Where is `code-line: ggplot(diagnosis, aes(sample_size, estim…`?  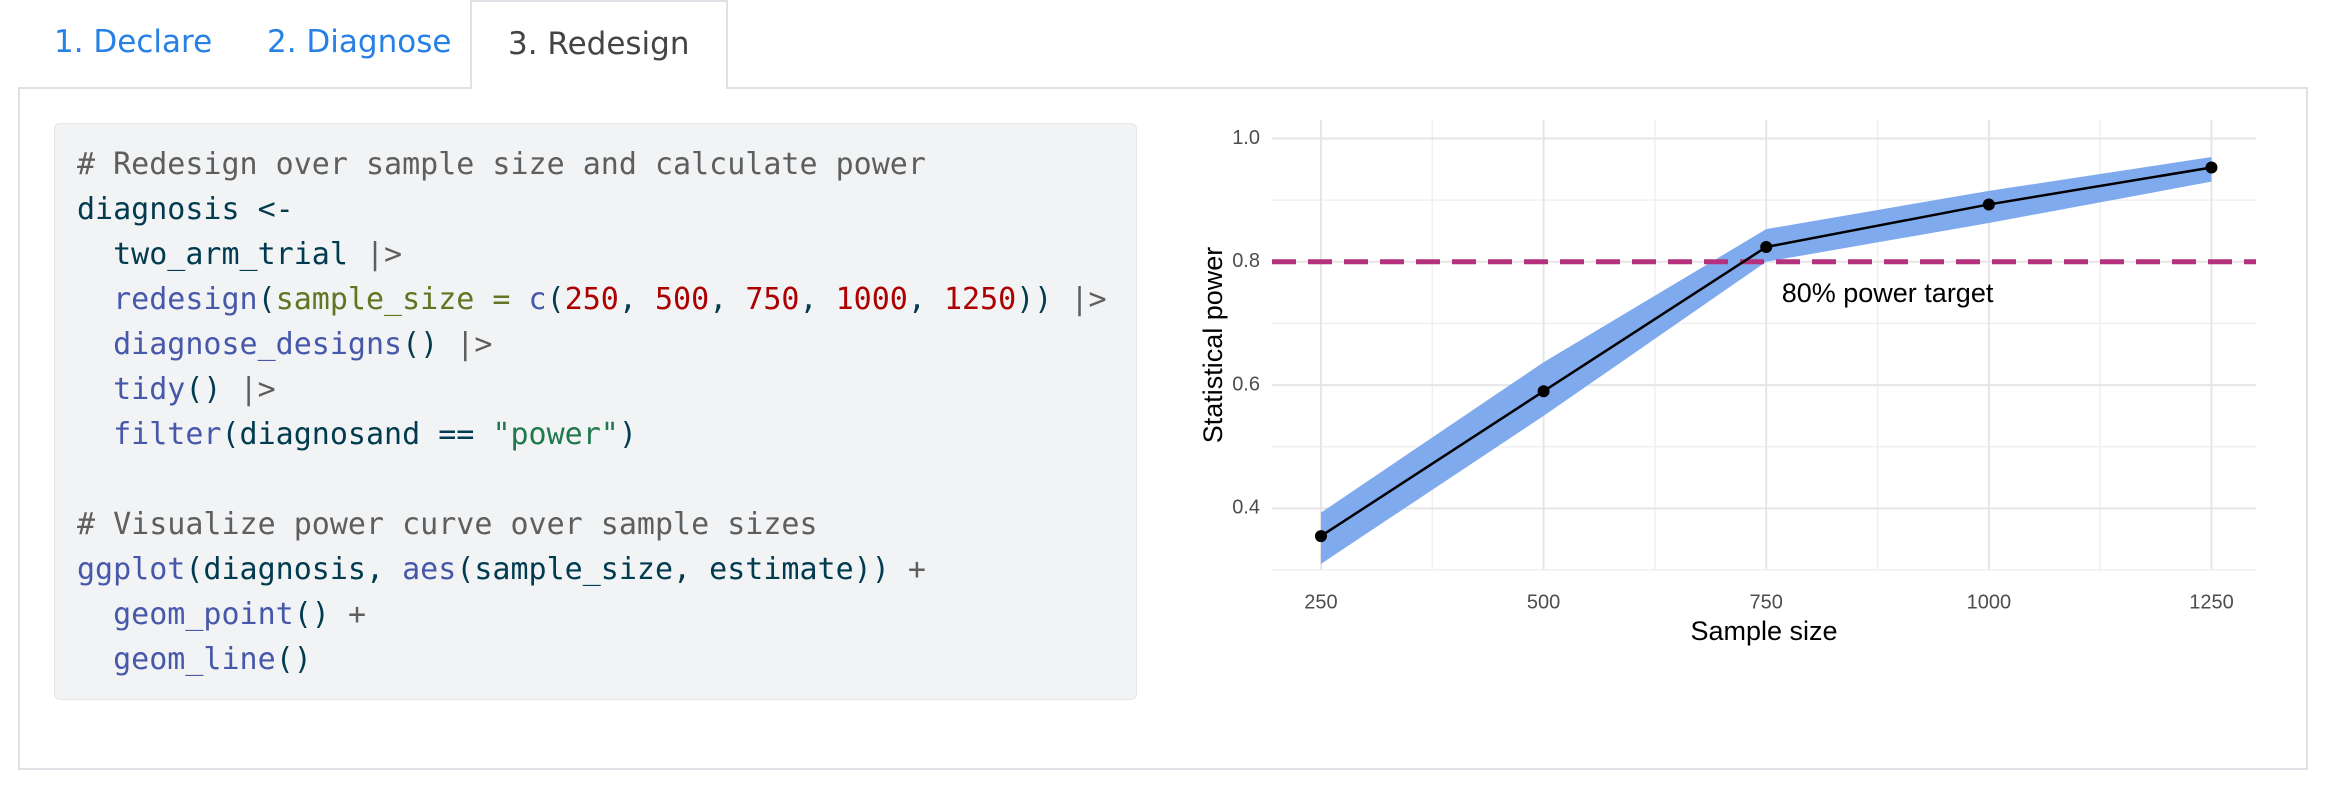
code-line: ggplot(diagnosis, aes(sample_size, estim… is located at coordinates (595, 569).